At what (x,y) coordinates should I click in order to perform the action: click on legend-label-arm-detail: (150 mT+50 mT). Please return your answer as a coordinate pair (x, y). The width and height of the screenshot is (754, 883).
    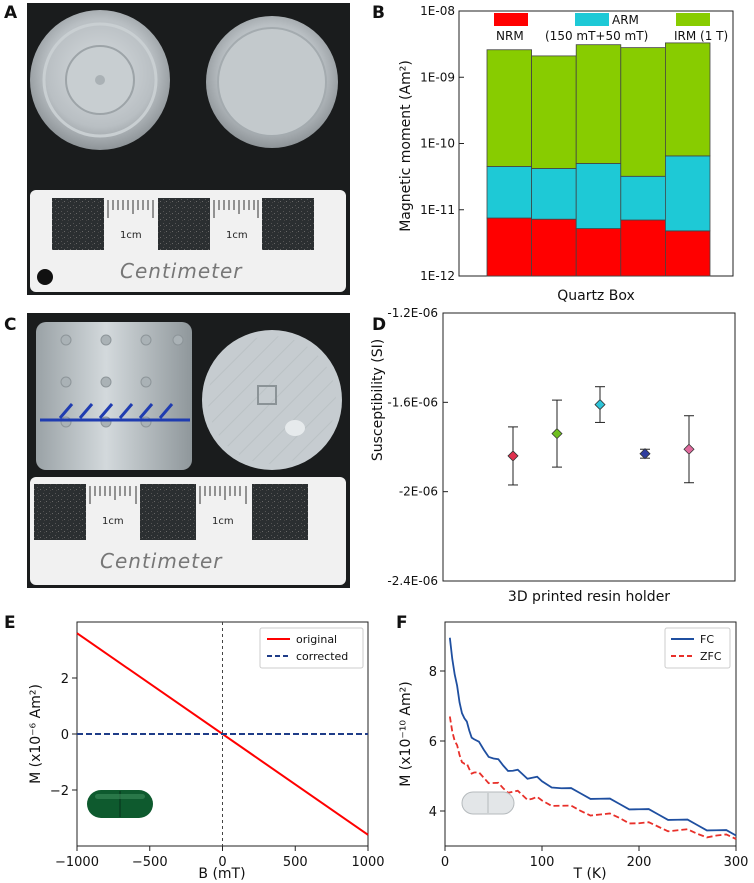
    Looking at the image, I should click on (596, 36).